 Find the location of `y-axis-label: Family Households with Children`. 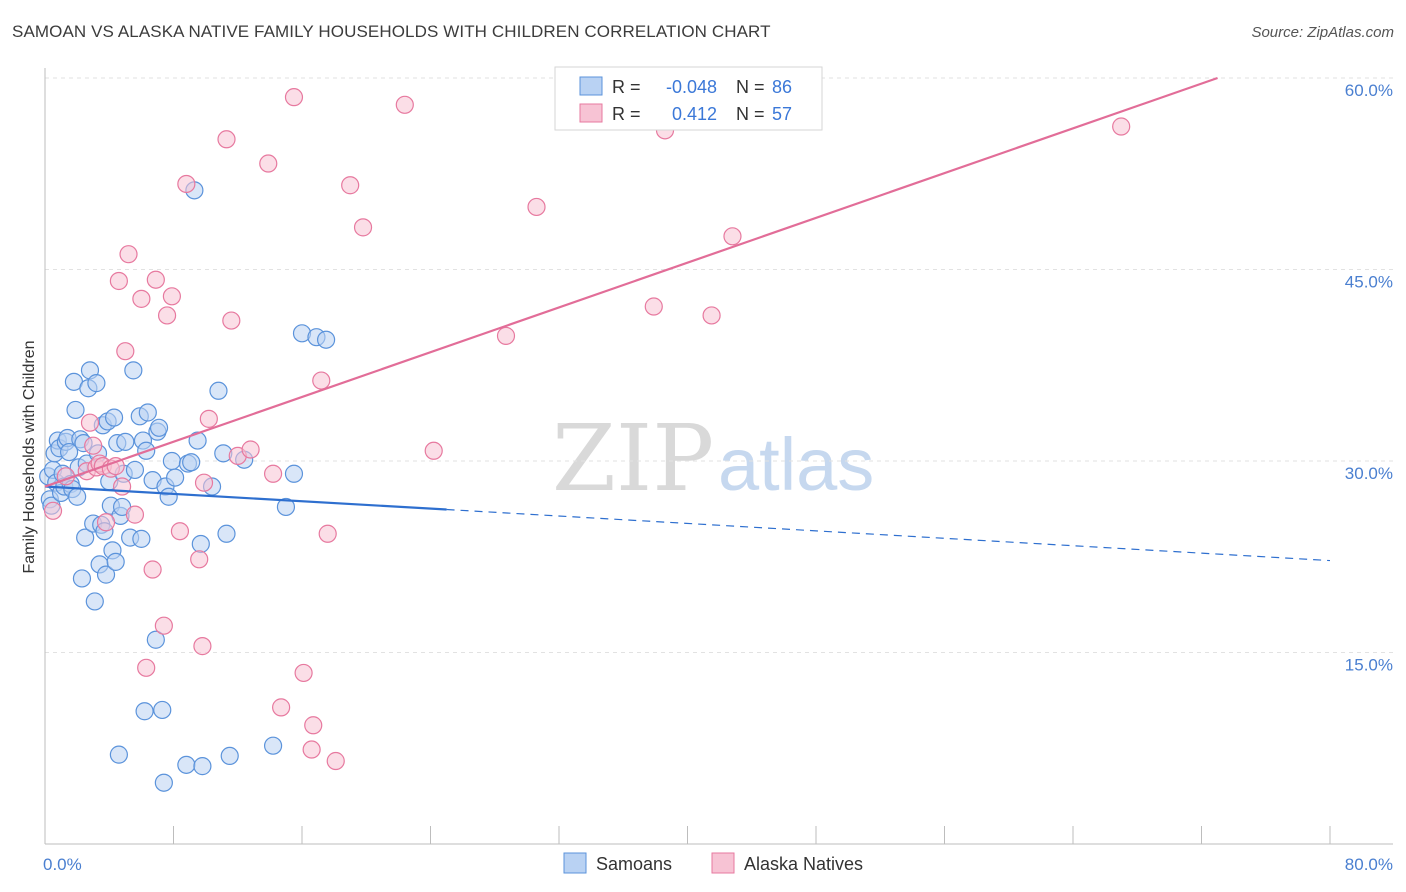

y-axis-label: Family Households with Children is located at coordinates (29, 457).